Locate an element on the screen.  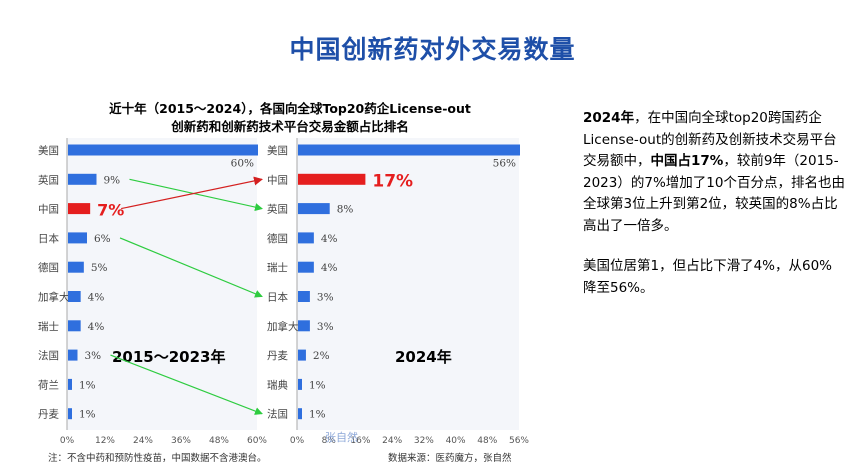
value-label-荷兰: 1% is located at coordinates (87, 385).